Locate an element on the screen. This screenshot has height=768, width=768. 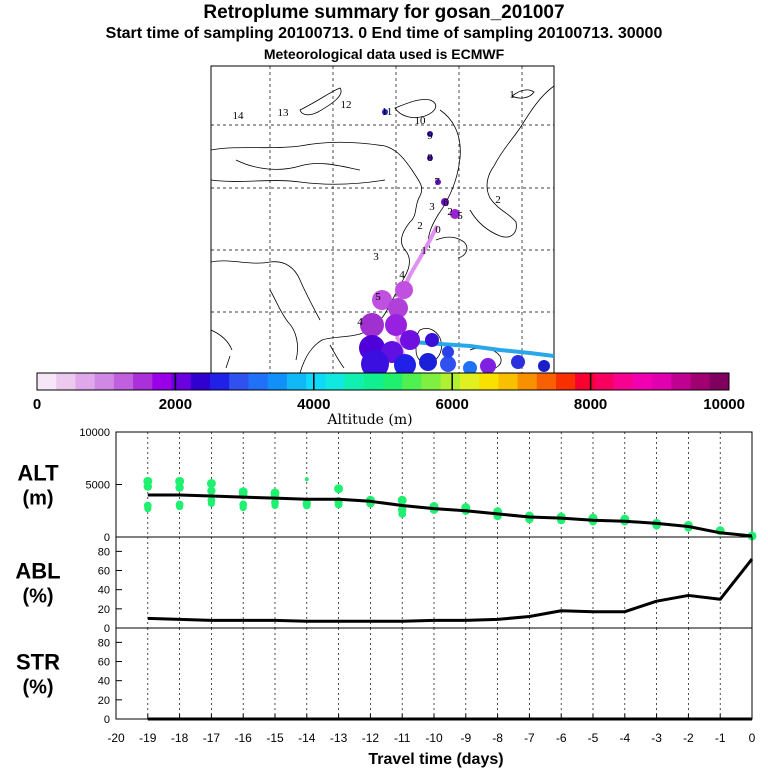
x-tick-label: -6 is located at coordinates (561, 738).